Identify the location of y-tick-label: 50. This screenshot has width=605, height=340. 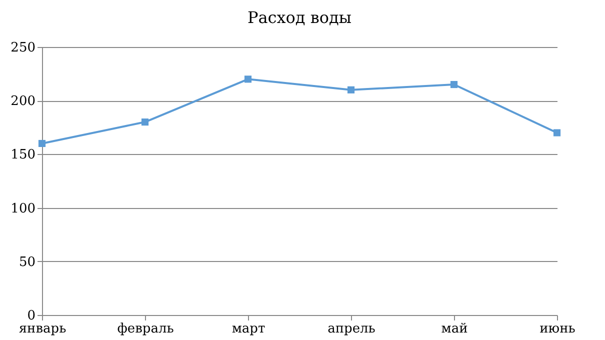
(27, 262).